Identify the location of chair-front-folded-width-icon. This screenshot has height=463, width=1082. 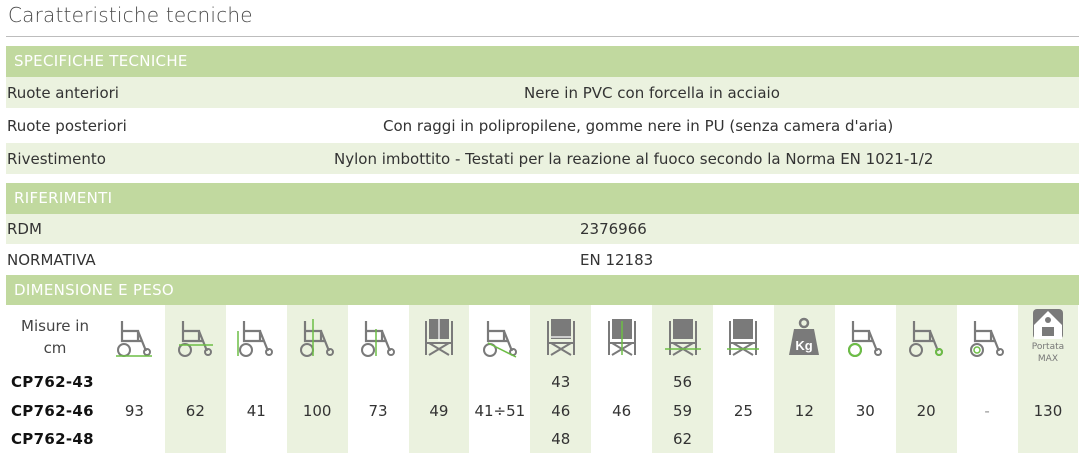
(743, 336).